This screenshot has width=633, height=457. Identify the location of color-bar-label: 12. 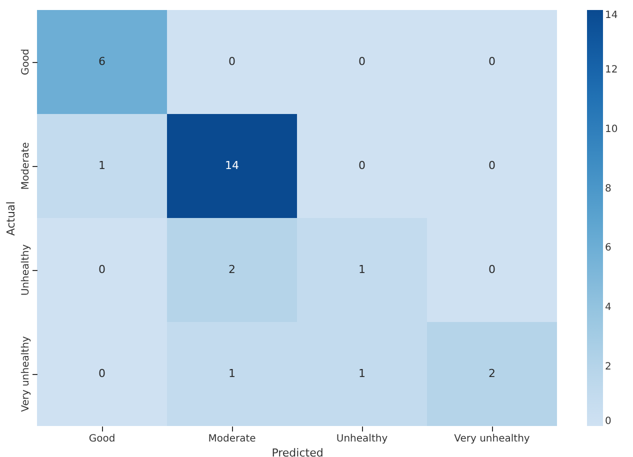
(611, 70).